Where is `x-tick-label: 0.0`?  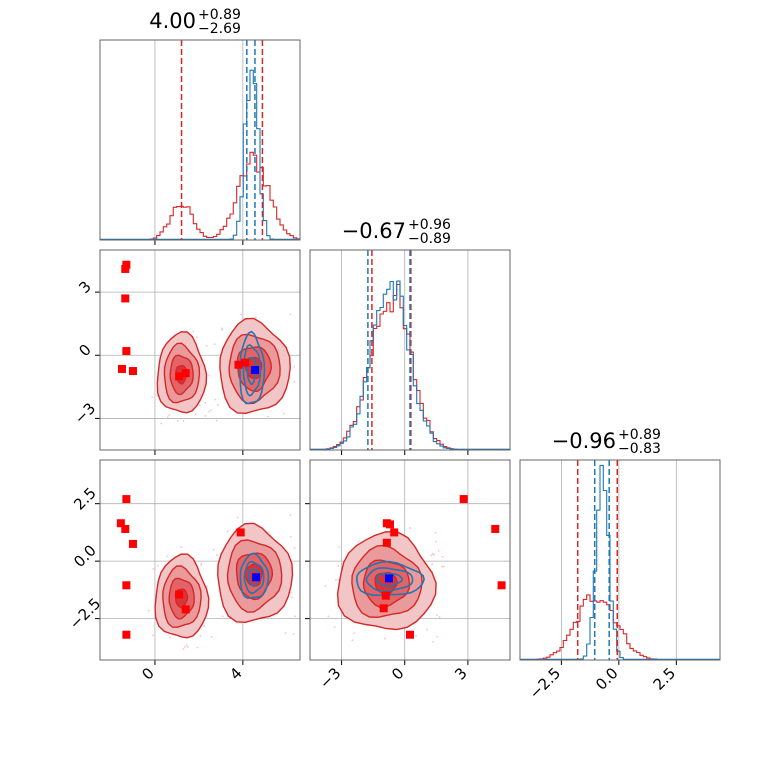
x-tick-label: 0.0 is located at coordinates (607, 679).